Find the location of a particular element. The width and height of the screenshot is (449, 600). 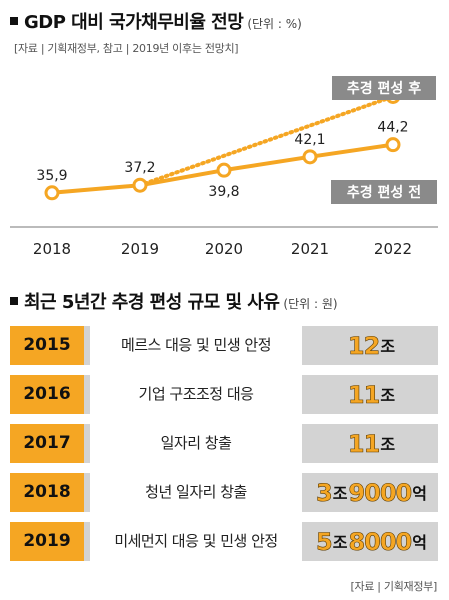

table-row: 2016 기업 구조조정 대응 11조 is located at coordinates (224, 394).